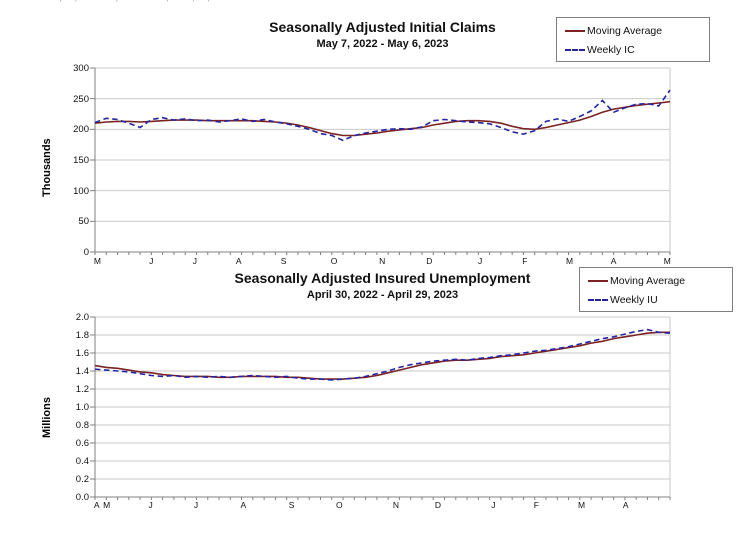 This screenshot has width=744, height=539. What do you see at coordinates (82, 353) in the screenshot?
I see `y-tick-label: 1.6` at bounding box center [82, 353].